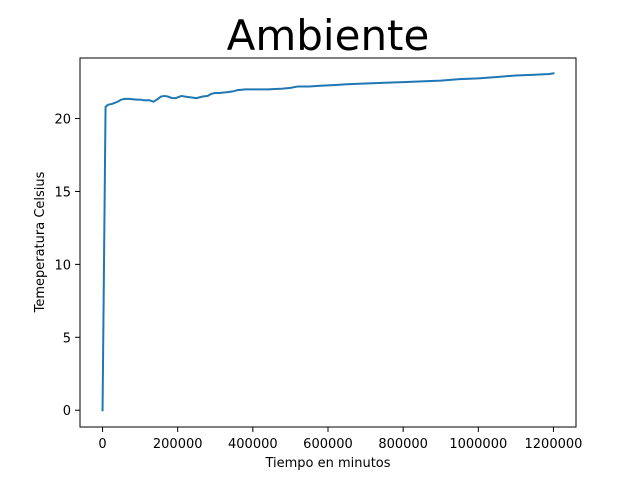  What do you see at coordinates (62, 265) in the screenshot?
I see `y-tick-label: 10` at bounding box center [62, 265].